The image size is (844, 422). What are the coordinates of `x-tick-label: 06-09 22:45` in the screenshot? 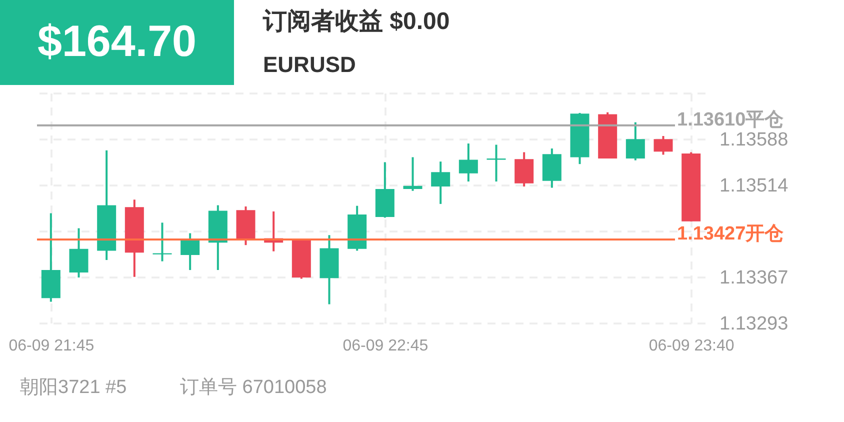 It's located at (385, 346).